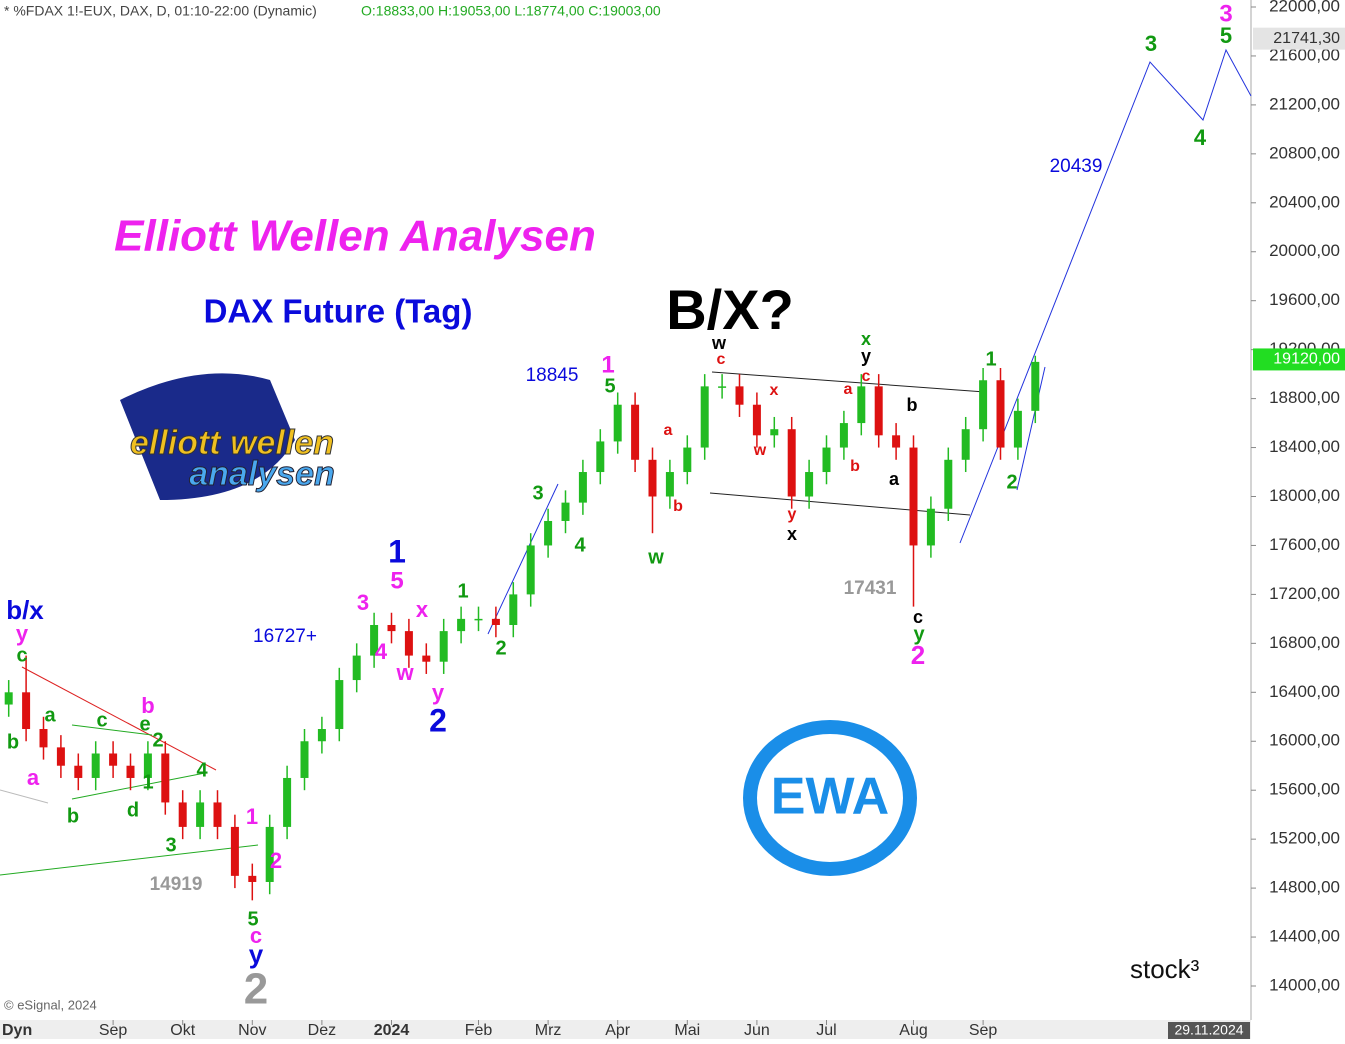 Image resolution: width=1345 pixels, height=1044 pixels. Describe the element at coordinates (202, 770) in the screenshot. I see `wave-label: 4` at that location.